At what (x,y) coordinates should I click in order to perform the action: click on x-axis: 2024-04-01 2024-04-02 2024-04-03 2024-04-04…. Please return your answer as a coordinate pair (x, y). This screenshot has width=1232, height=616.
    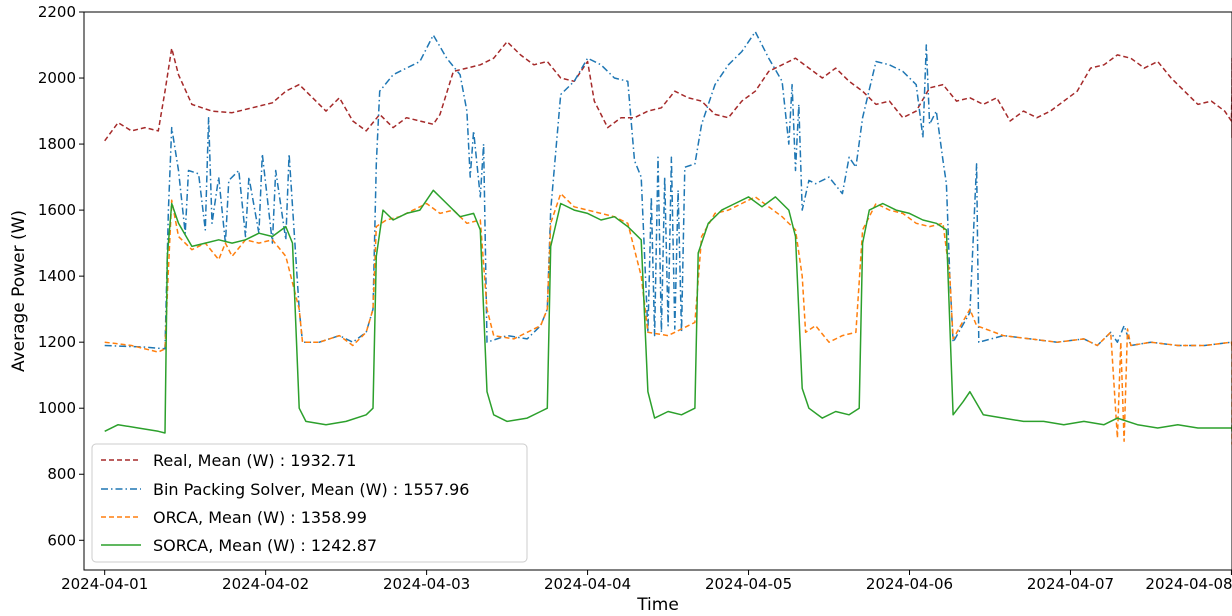
    Looking at the image, I should click on (646, 581).